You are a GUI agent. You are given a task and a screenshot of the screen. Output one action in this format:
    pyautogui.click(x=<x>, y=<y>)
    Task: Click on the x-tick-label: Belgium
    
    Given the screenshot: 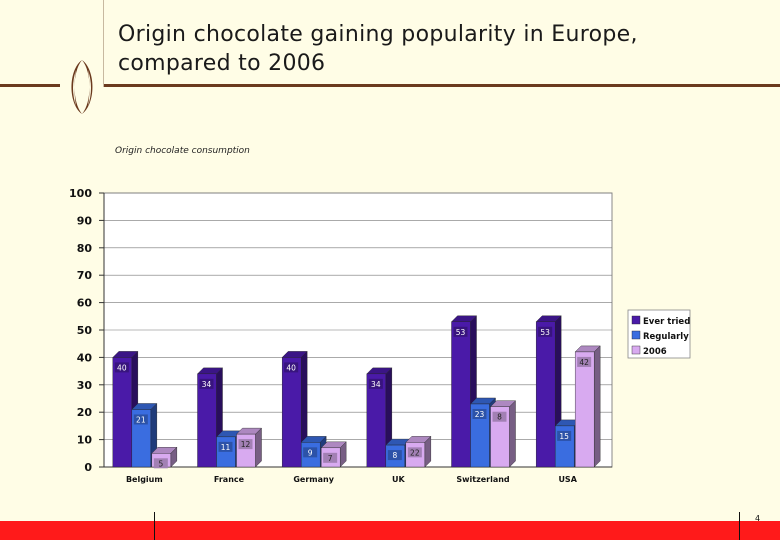 What is the action you would take?
    pyautogui.click(x=144, y=479)
    